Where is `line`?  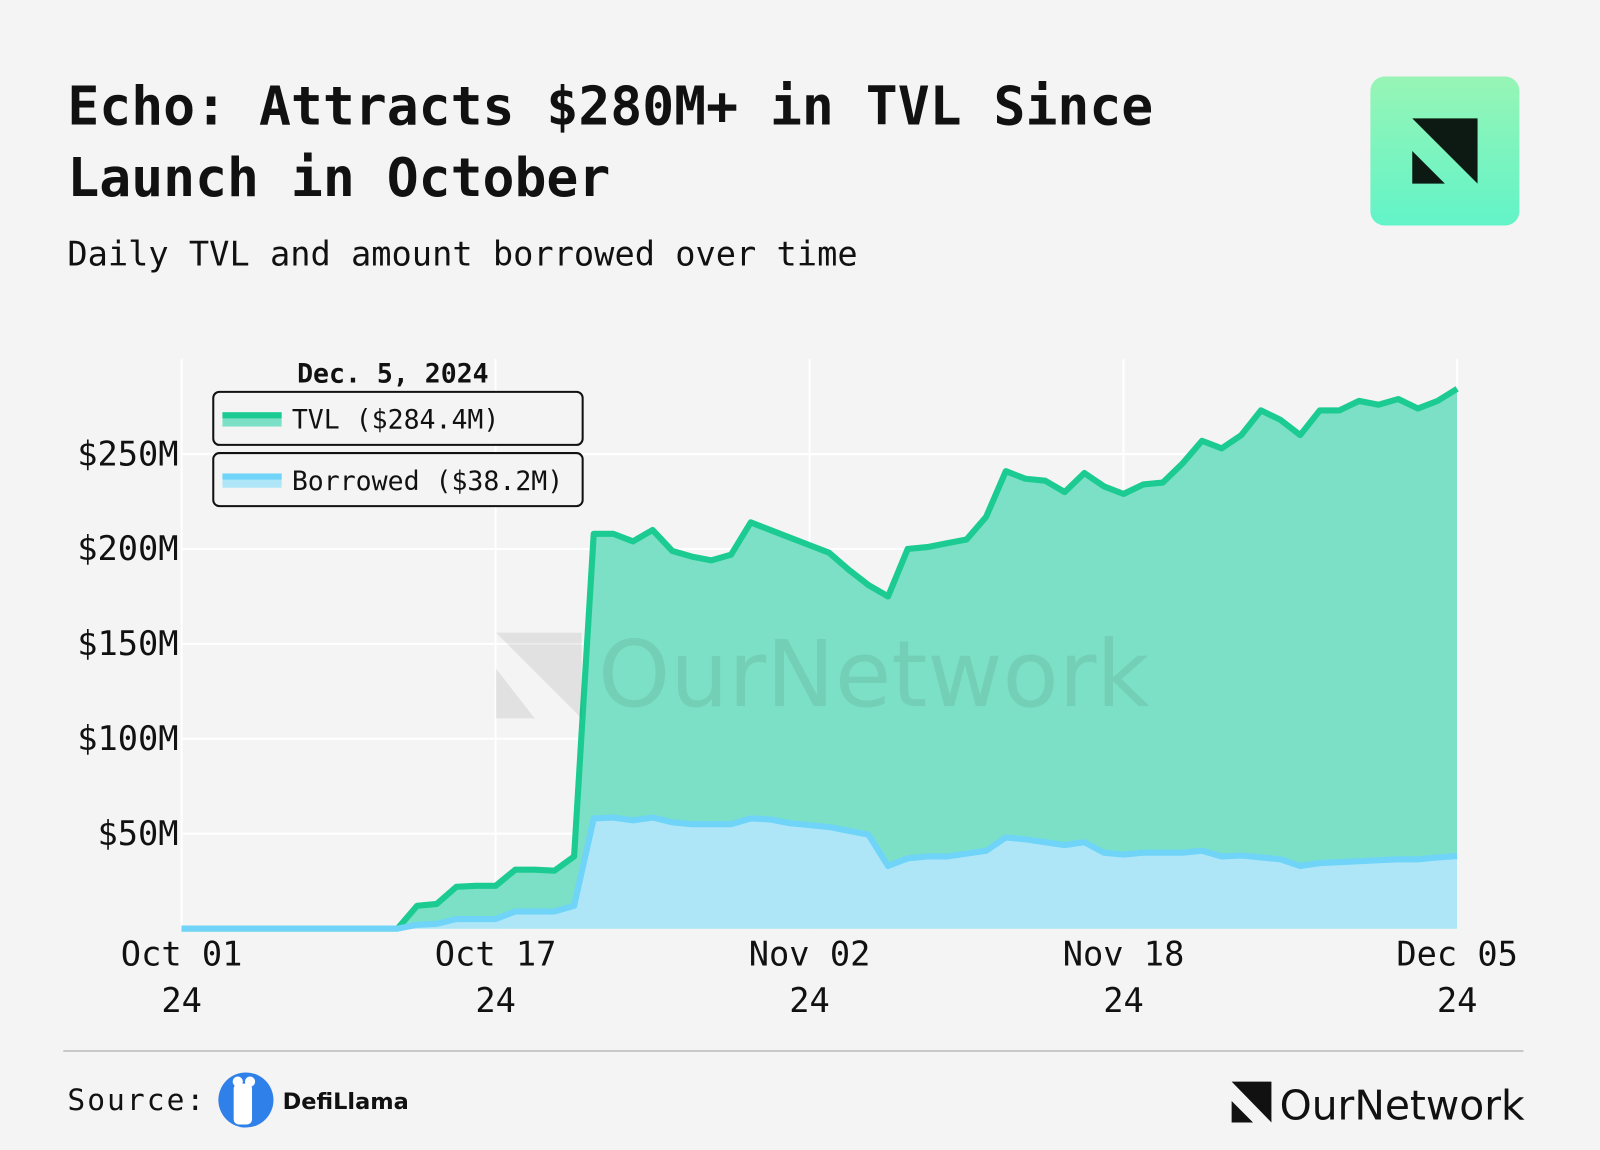 line is located at coordinates (819, 873).